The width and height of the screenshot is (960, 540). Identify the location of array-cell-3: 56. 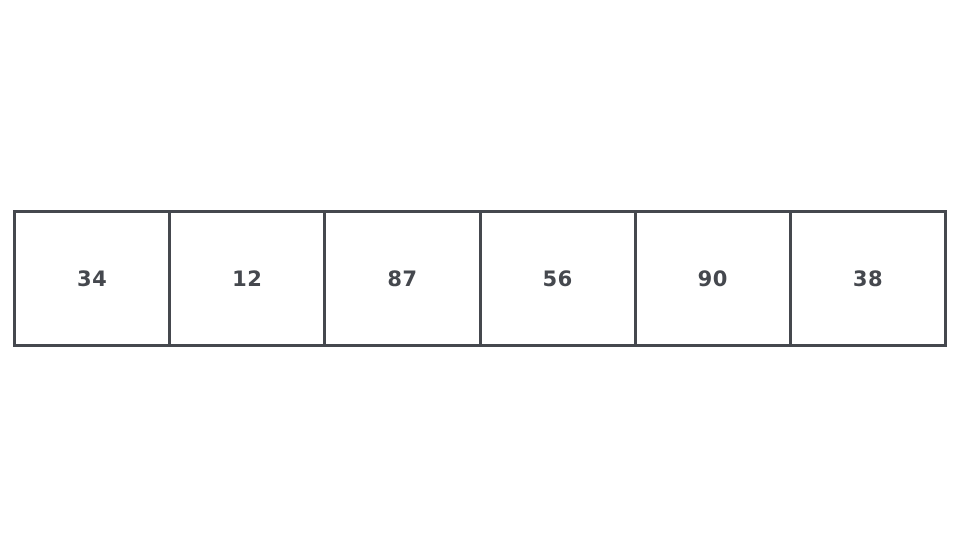
(556, 278).